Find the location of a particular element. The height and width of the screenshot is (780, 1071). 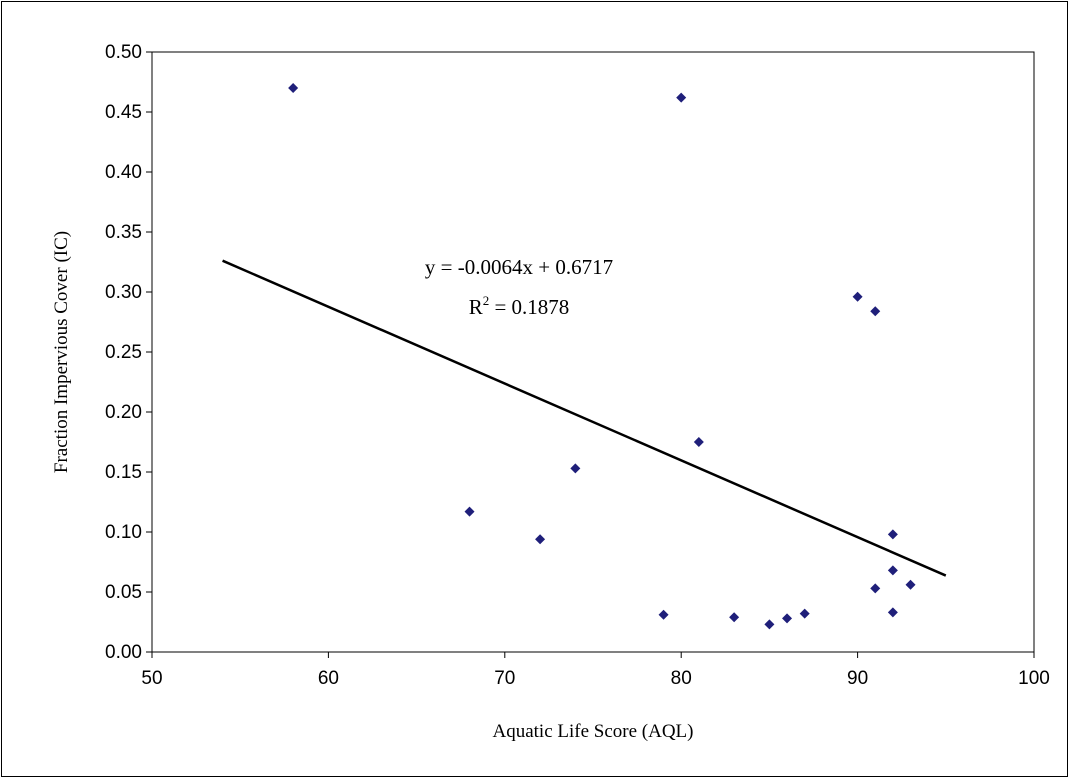

x-axis-ticks: 50 60 70 80 90 100 is located at coordinates (595, 670).